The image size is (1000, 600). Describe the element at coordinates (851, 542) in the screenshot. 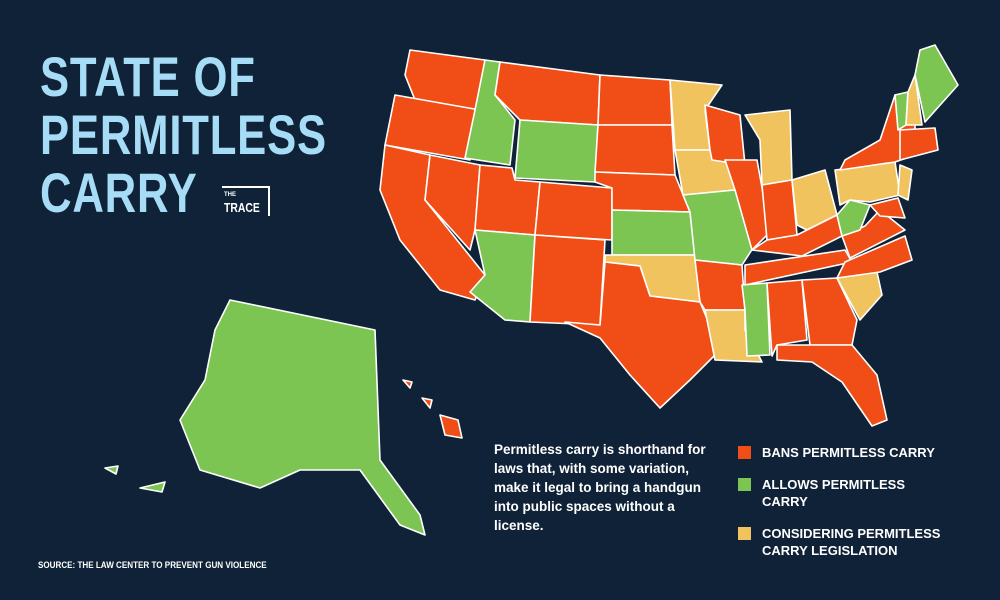

I see `legend-label: CONSIDERING PERMITLESS CARRY LEGISLATION` at that location.